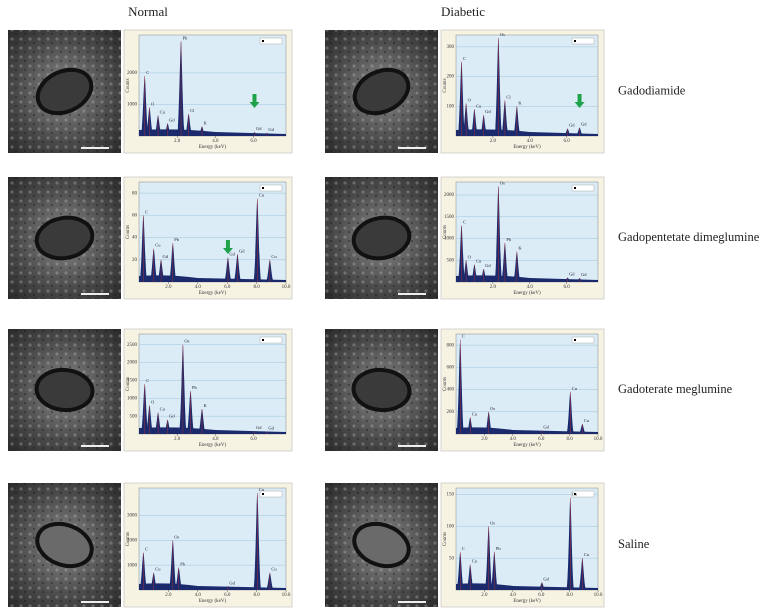 This screenshot has height=615, width=776. Describe the element at coordinates (132, 540) in the screenshot. I see `y-tick-label: 2000` at that location.